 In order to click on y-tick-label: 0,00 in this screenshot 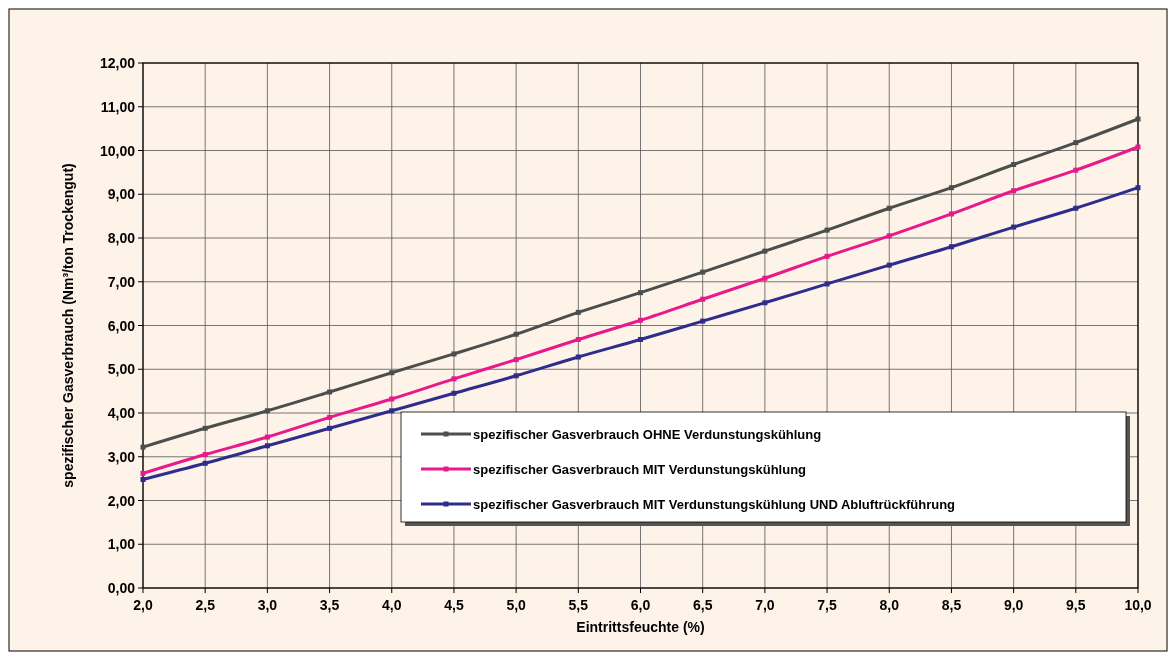, I will do `click(121, 588)`.